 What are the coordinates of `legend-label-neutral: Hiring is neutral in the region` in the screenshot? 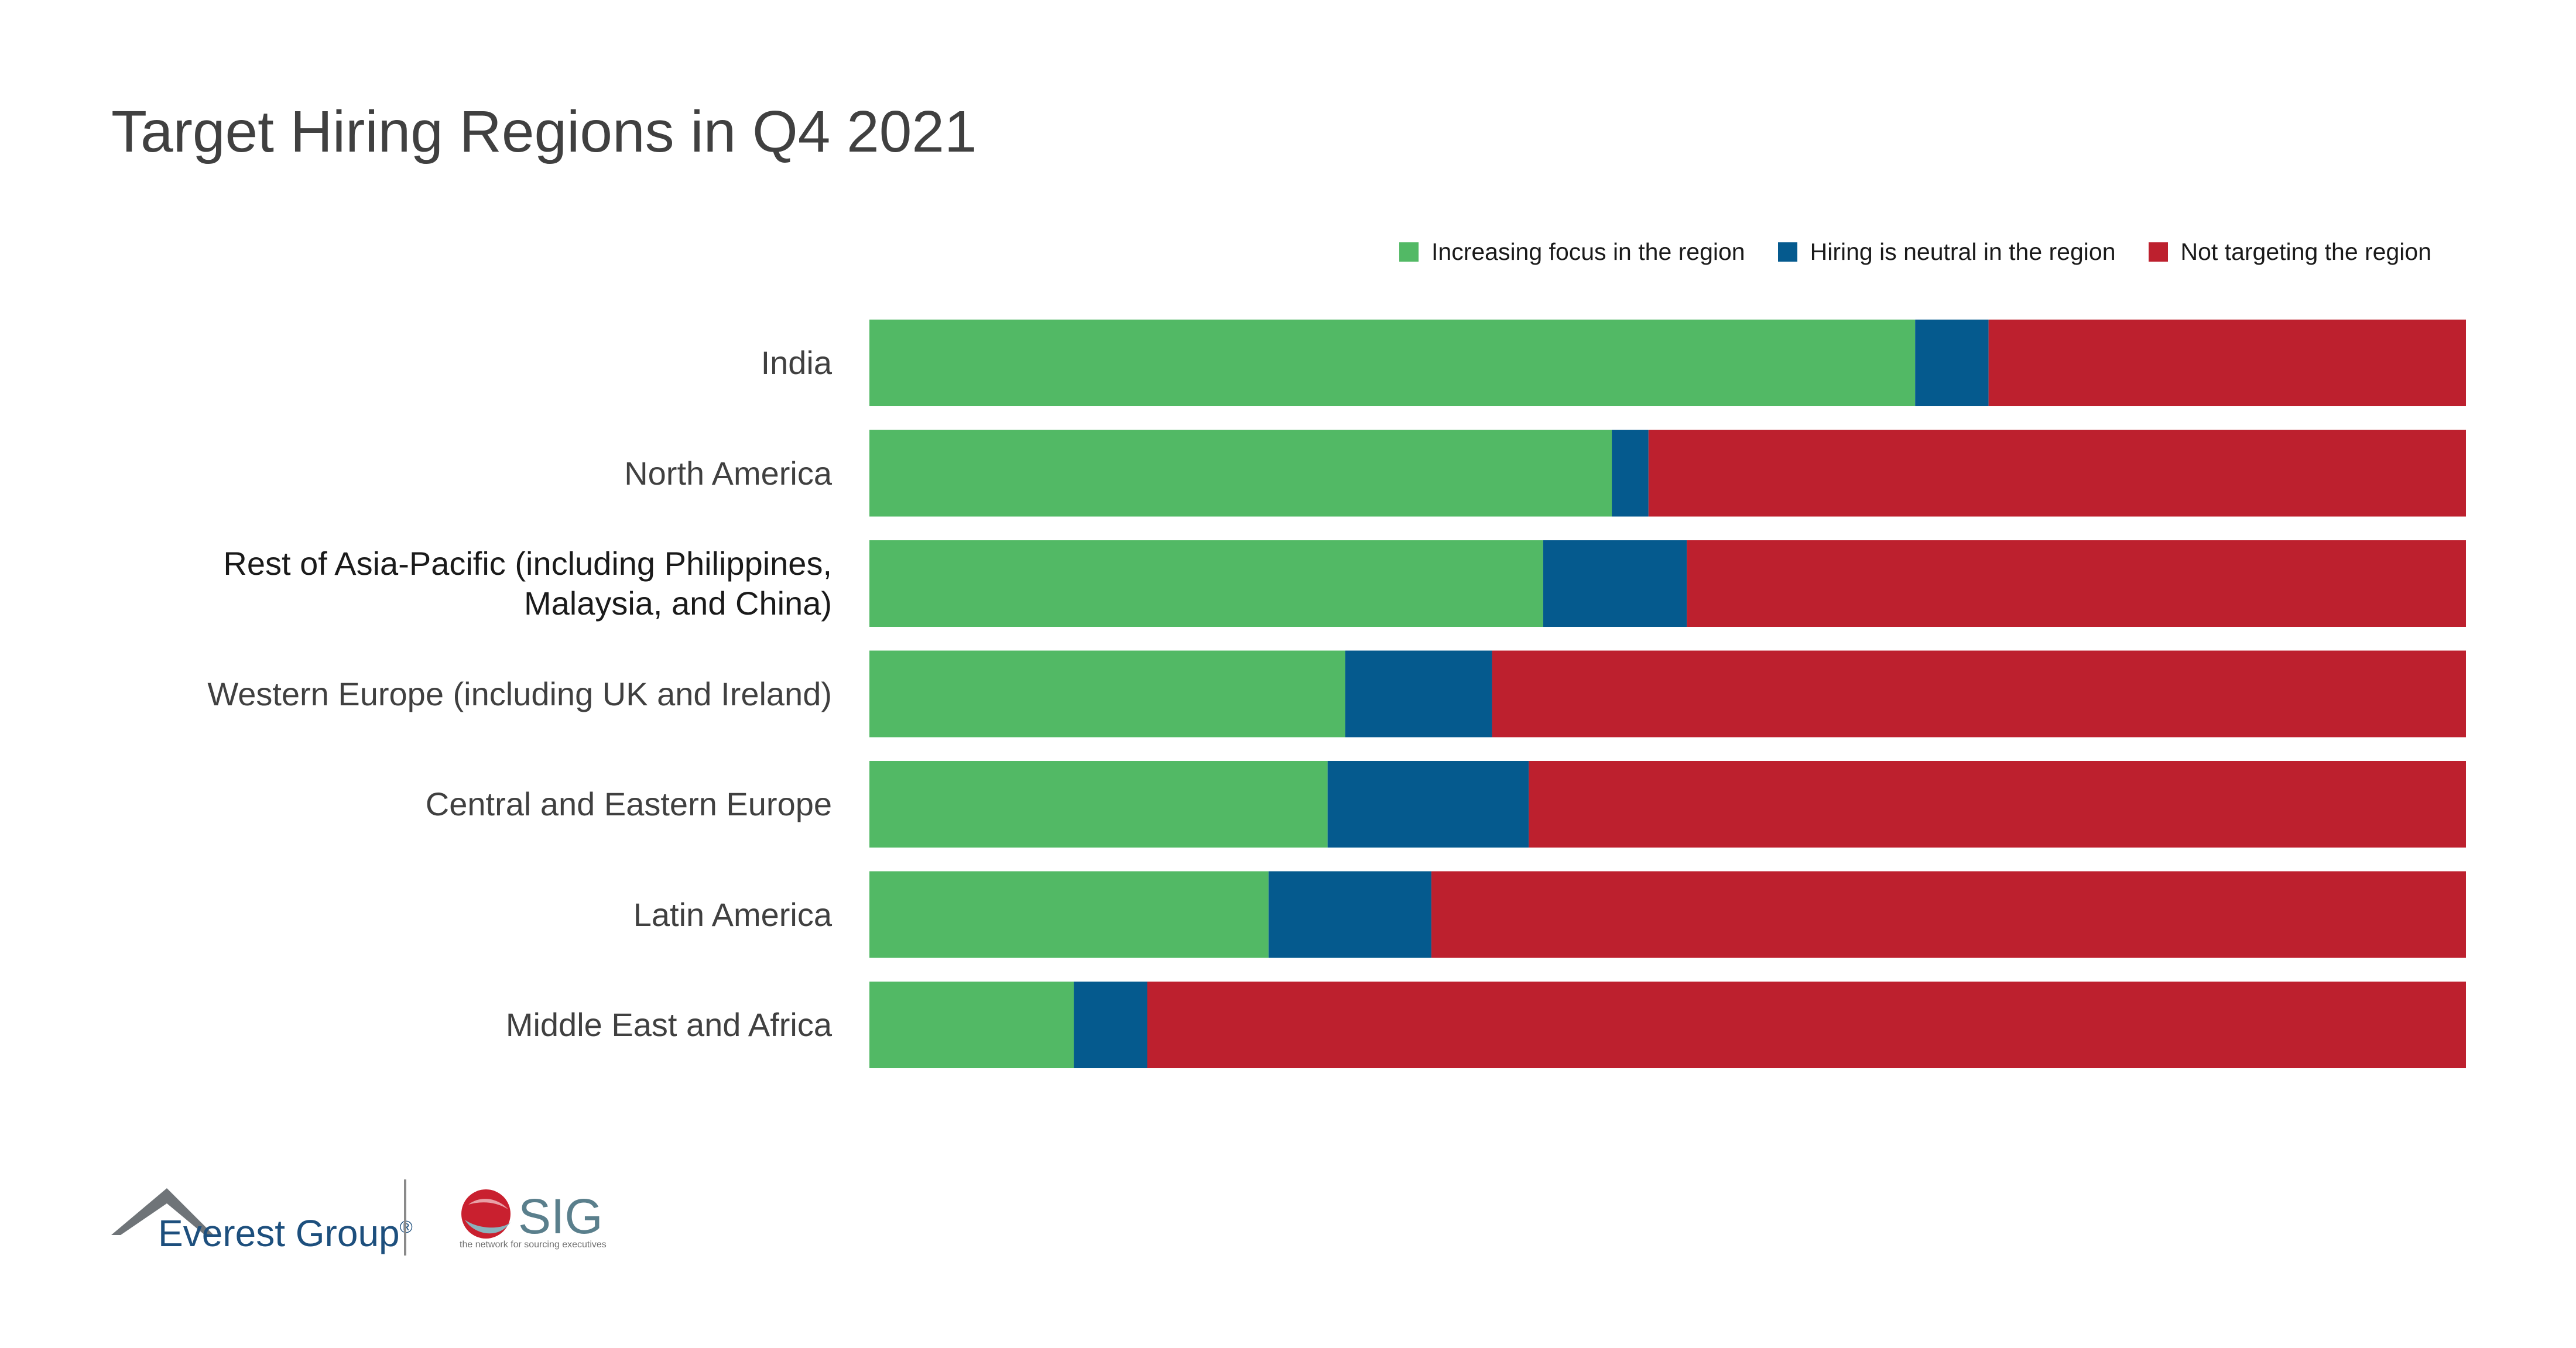 It's located at (1963, 251).